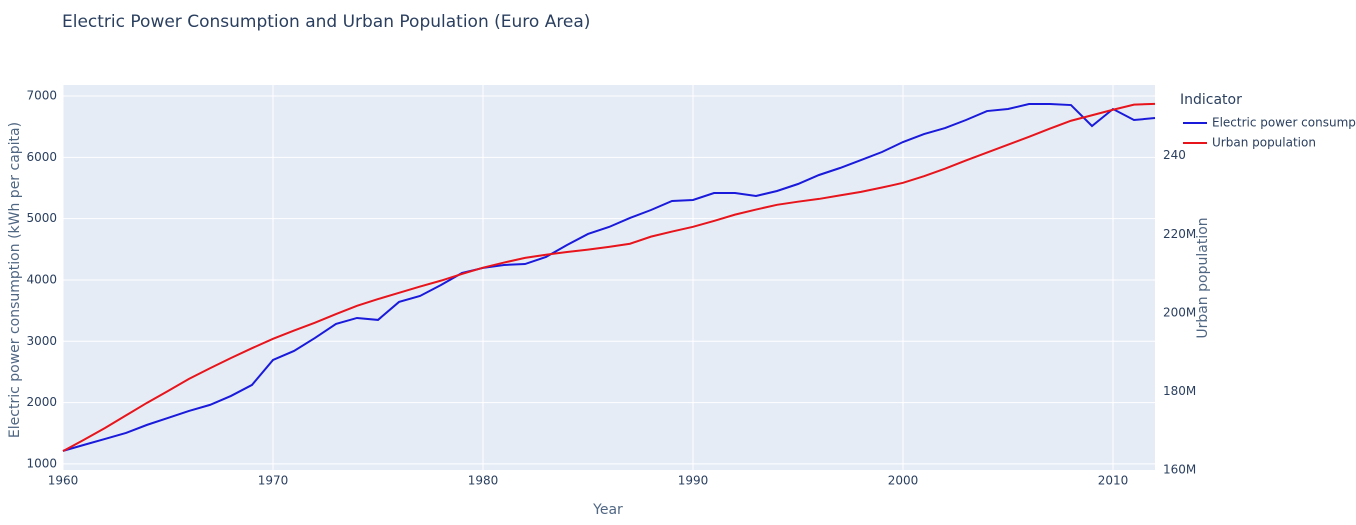 The width and height of the screenshot is (1356, 525). What do you see at coordinates (41, 463) in the screenshot?
I see `y-tick-label: 1000` at bounding box center [41, 463].